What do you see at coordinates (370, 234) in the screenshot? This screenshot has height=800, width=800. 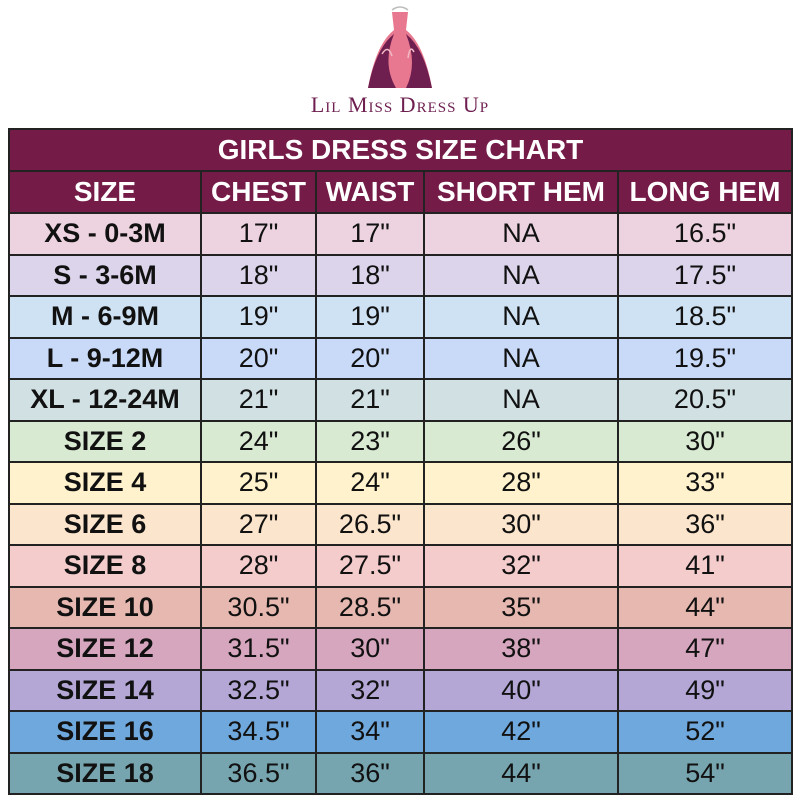 I see `cell-waist: 17"` at bounding box center [370, 234].